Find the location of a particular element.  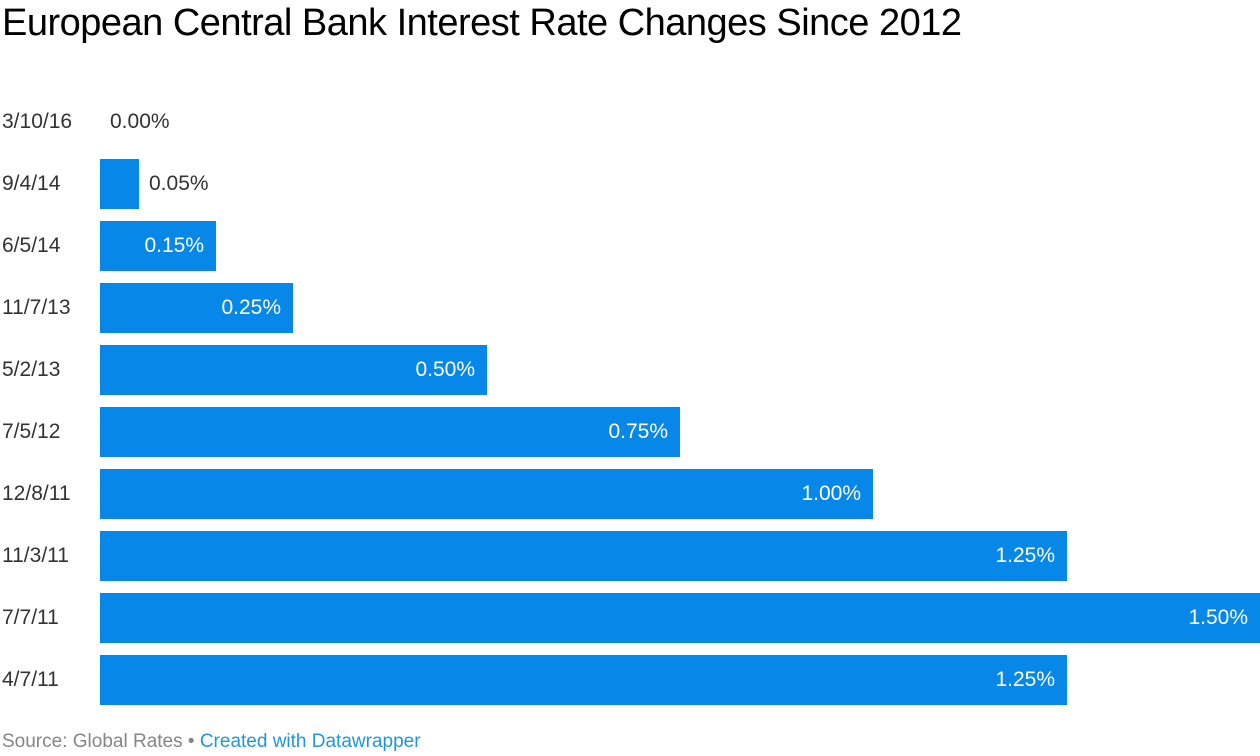

bar-row: 11/3/11 1.25% is located at coordinates (630, 556).